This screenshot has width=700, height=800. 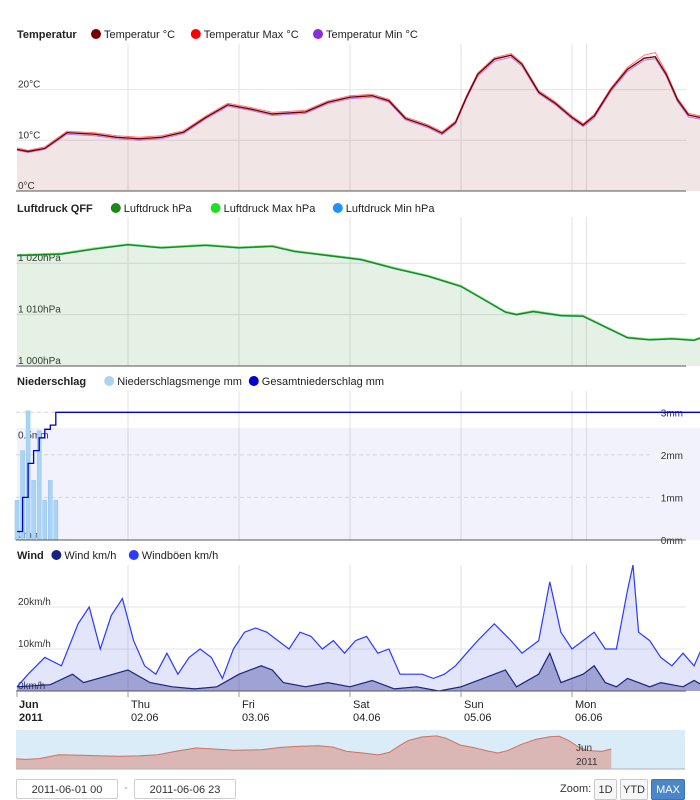 What do you see at coordinates (474, 705) in the screenshot?
I see `x-tick-day: Sun` at bounding box center [474, 705].